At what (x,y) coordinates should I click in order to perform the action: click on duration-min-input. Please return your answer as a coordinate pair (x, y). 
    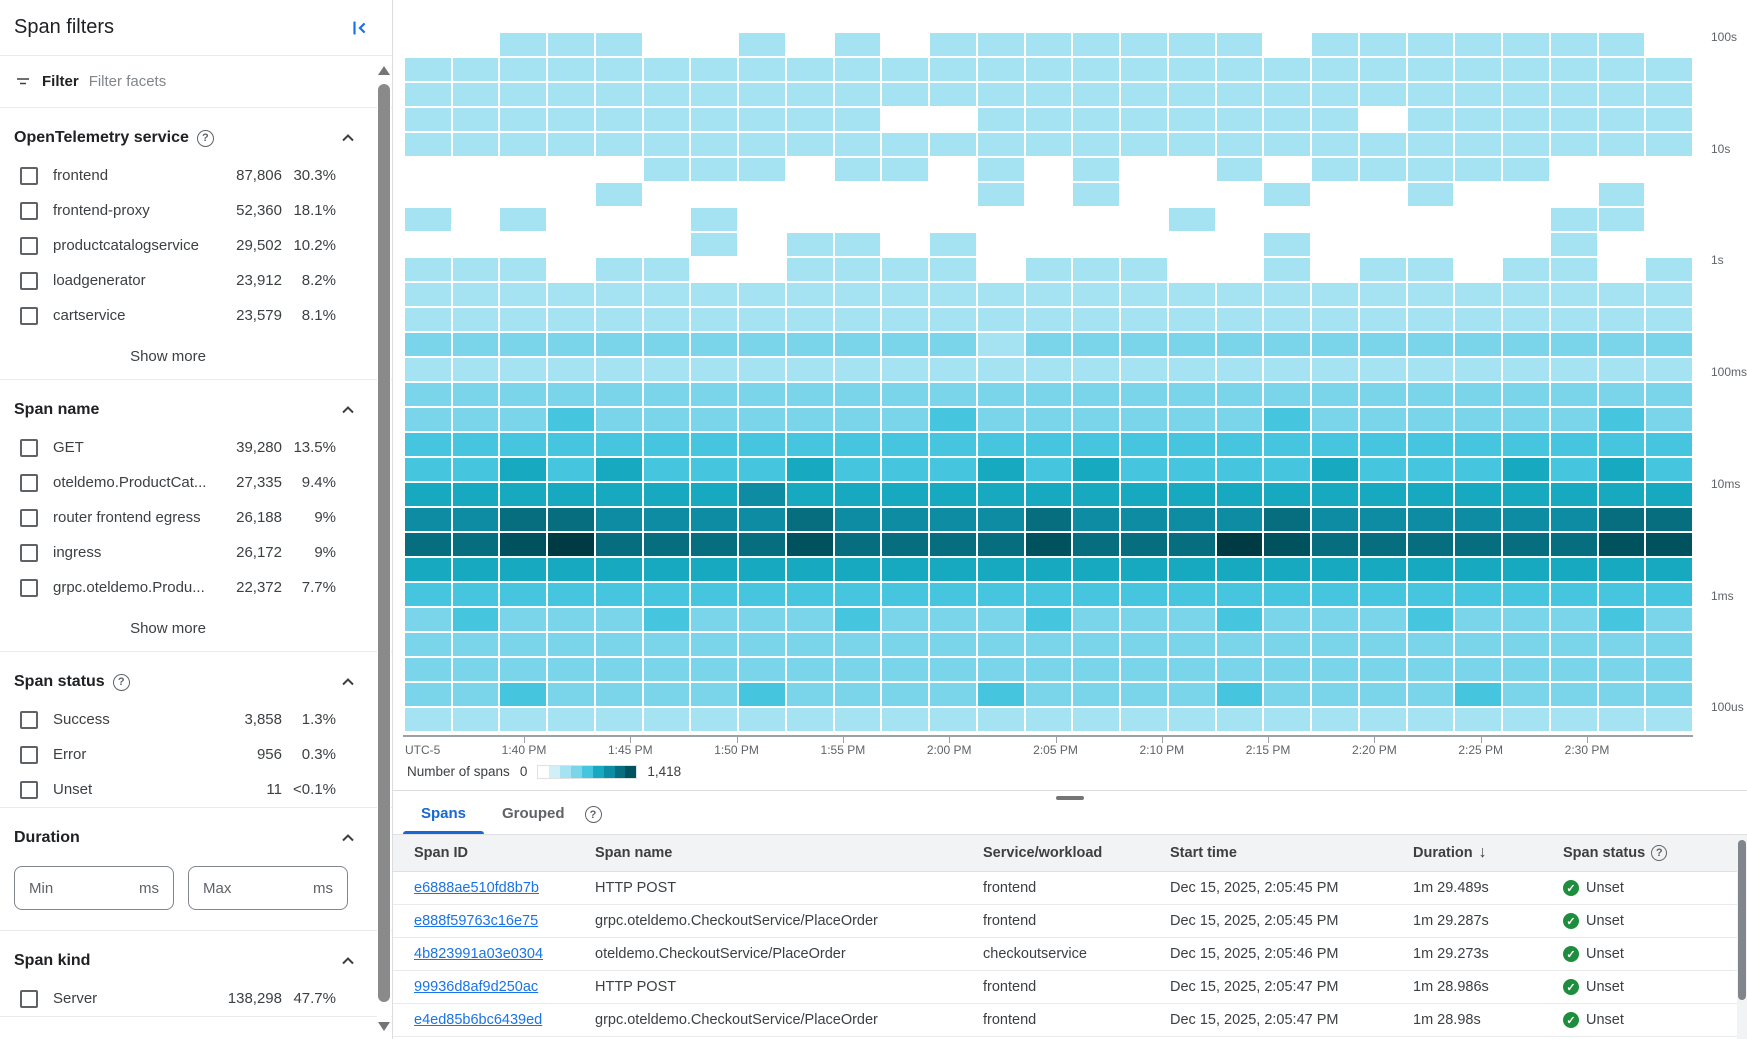
    Looking at the image, I should click on (81, 888).